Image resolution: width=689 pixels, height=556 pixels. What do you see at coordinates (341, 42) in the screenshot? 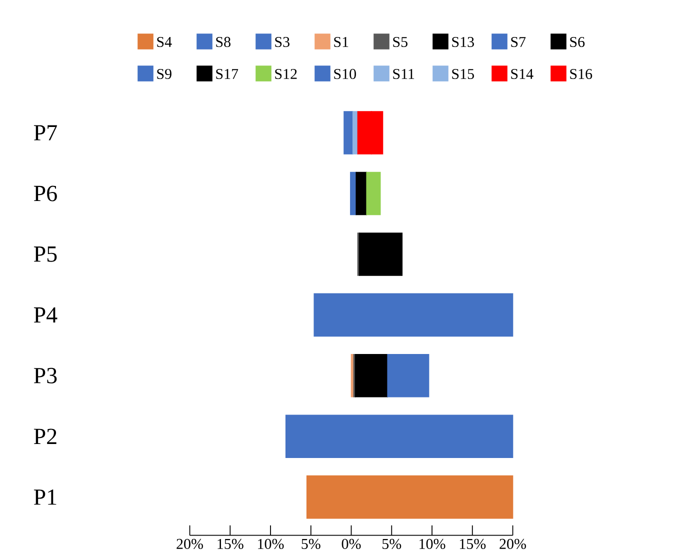
I see `legend-label: S1` at bounding box center [341, 42].